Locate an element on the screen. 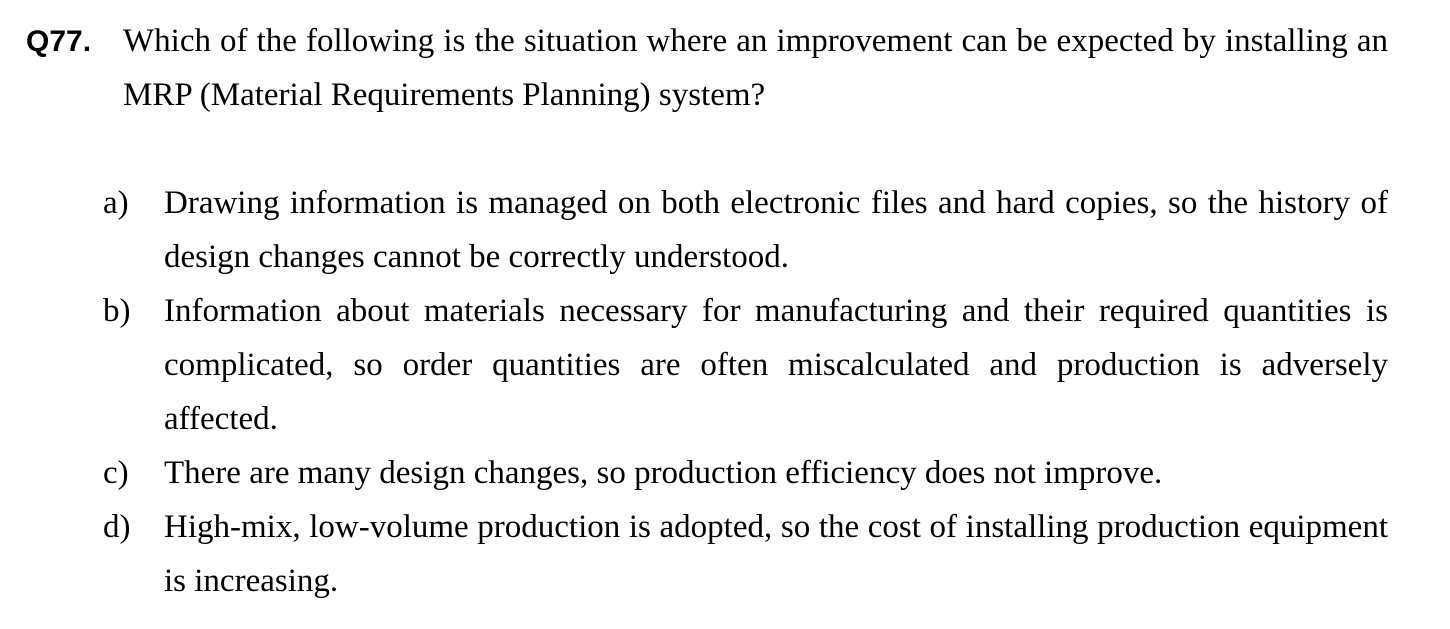  option-label: c) is located at coordinates (116, 473).